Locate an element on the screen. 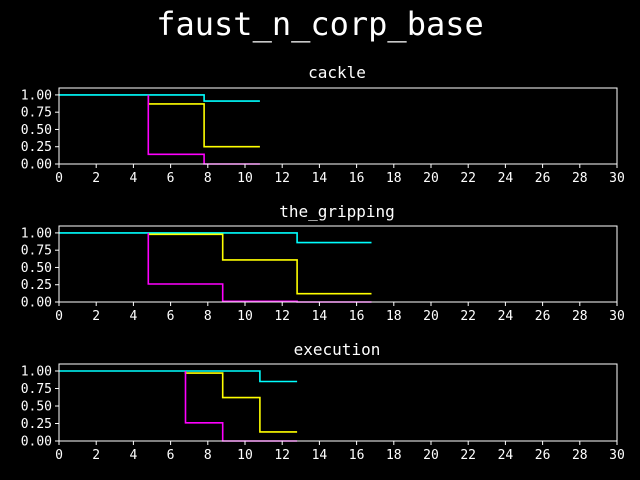 The width and height of the screenshot is (640, 480). subplot-title: execution is located at coordinates (337, 349).